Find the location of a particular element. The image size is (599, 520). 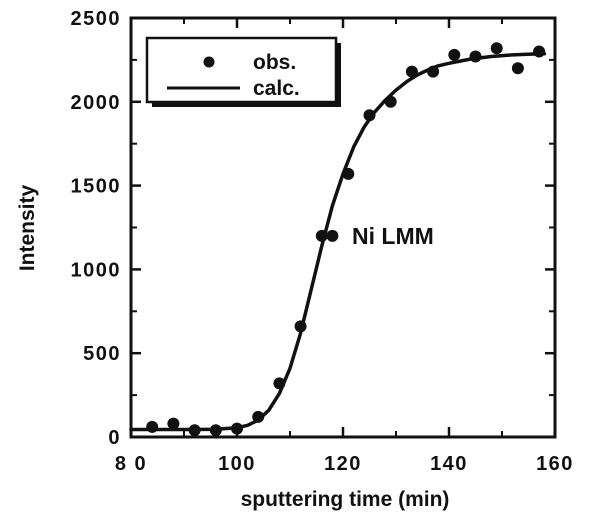

legend: obs. calc. is located at coordinates (243, 71).